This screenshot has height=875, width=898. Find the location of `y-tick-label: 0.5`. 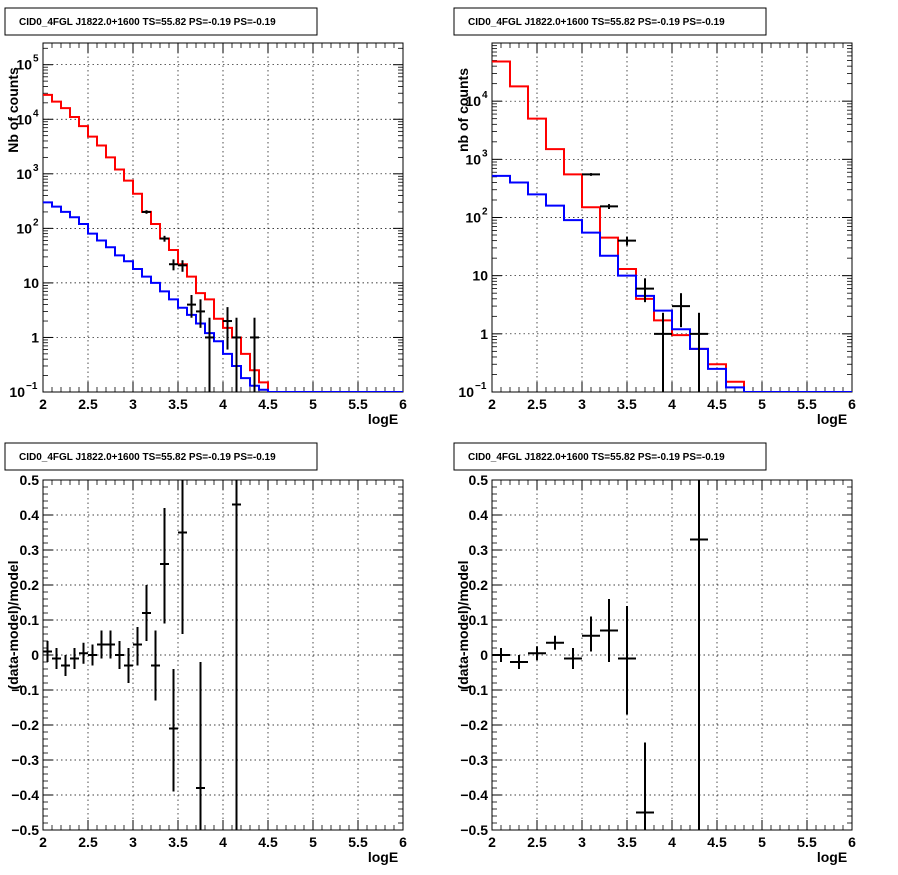

y-tick-label: 0.5 is located at coordinates (30, 480).